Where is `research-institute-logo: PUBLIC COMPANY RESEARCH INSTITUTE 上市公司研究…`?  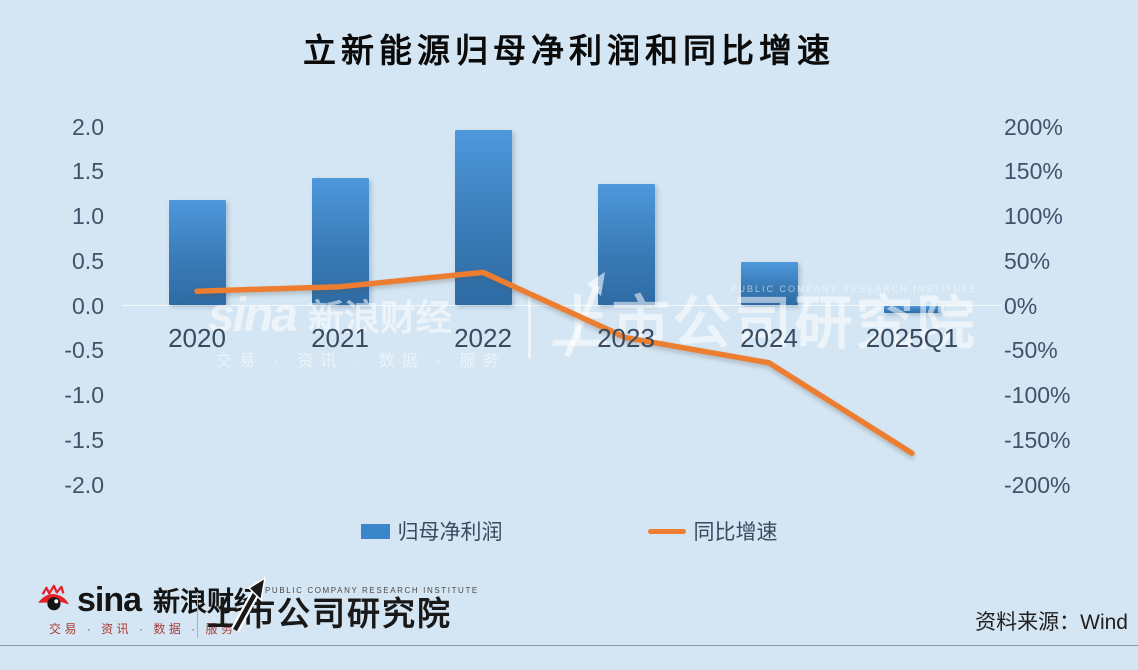 research-institute-logo: PUBLIC COMPANY RESEARCH INSTITUTE 上市公司研究… is located at coordinates (343, 604).